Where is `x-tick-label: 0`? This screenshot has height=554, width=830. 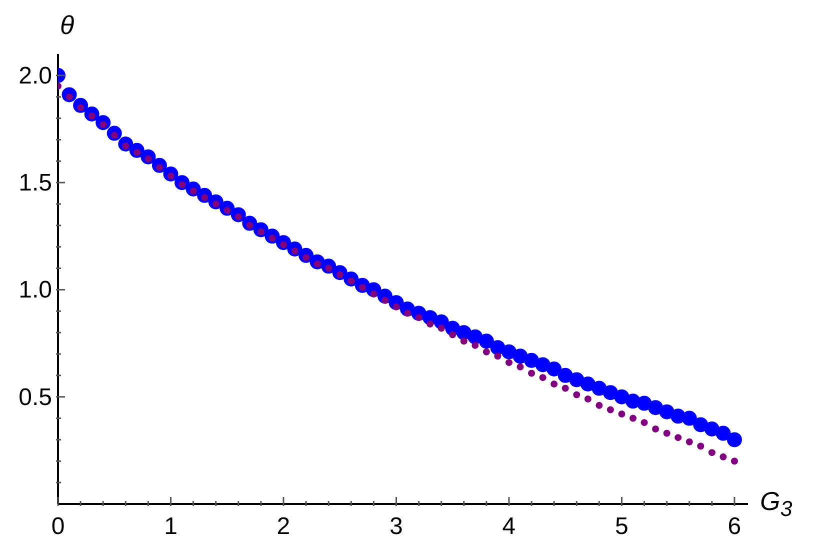
x-tick-label: 0 is located at coordinates (58, 526).